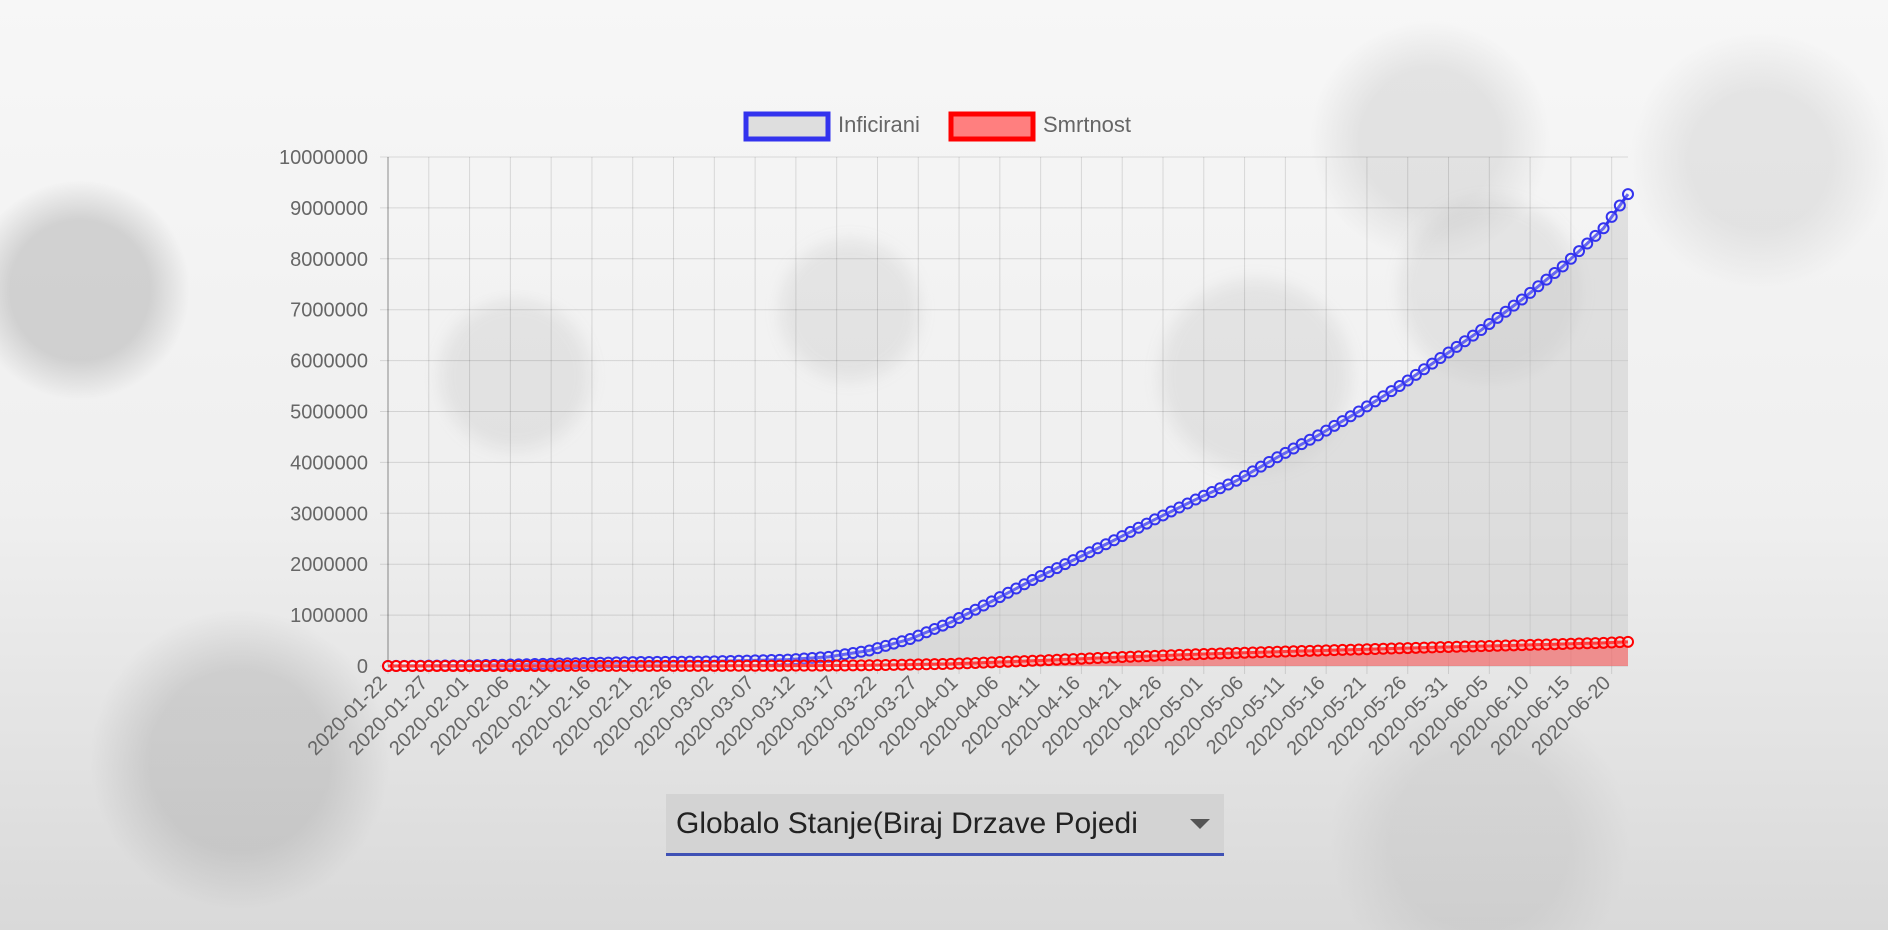  What do you see at coordinates (329, 616) in the screenshot?
I see `y-tick-label: 1000000` at bounding box center [329, 616].